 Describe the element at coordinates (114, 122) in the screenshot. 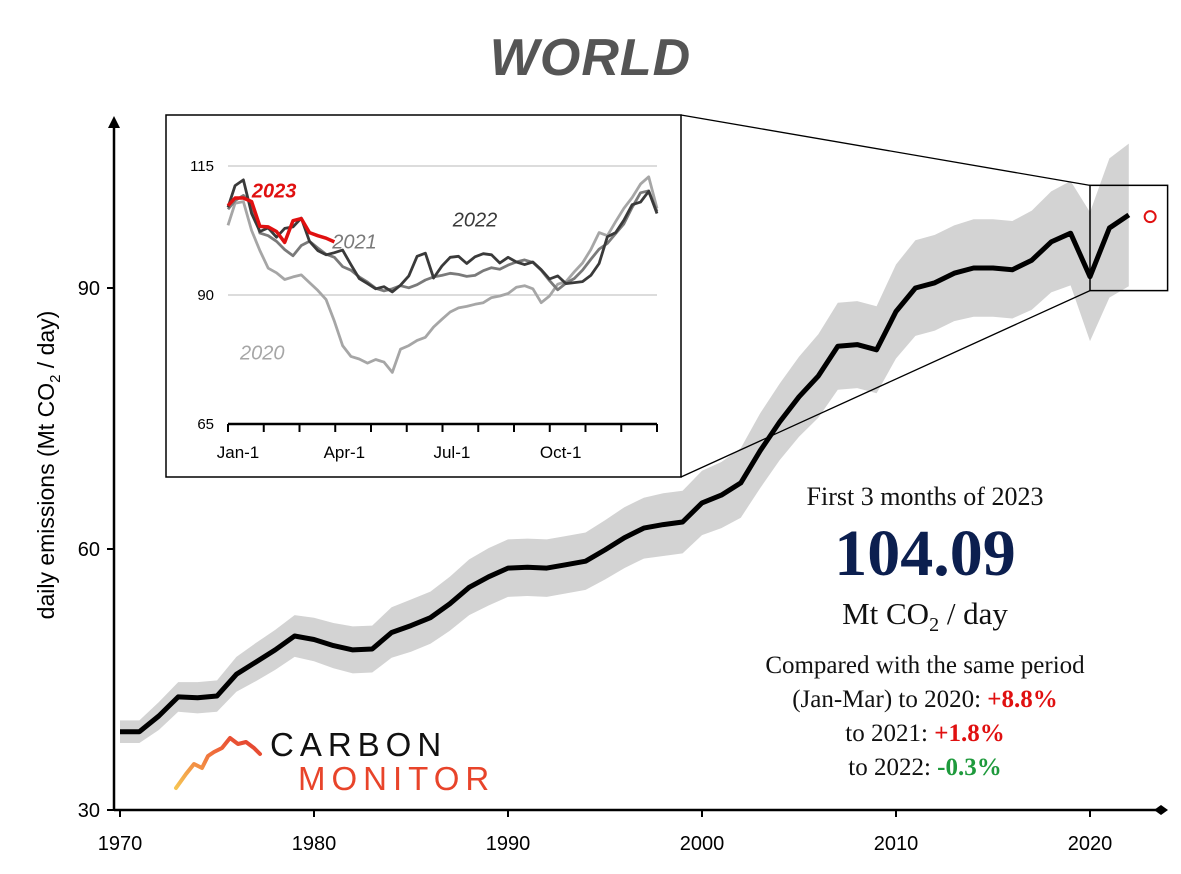

I see `y-axis-arrow-icon` at that location.